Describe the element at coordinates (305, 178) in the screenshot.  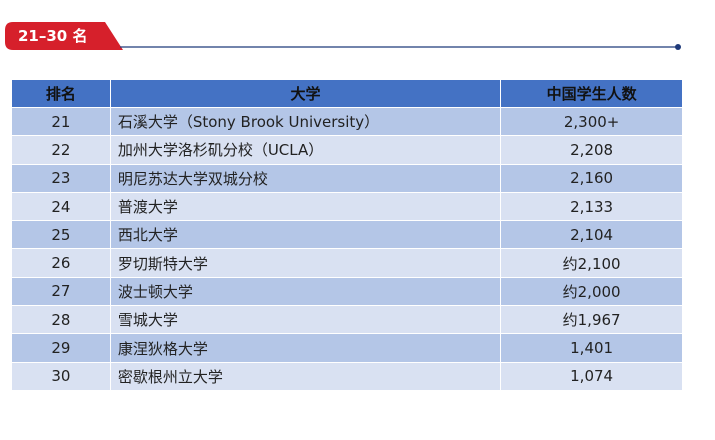
I see `university-cell: 明尼苏达大学双城分校` at that location.